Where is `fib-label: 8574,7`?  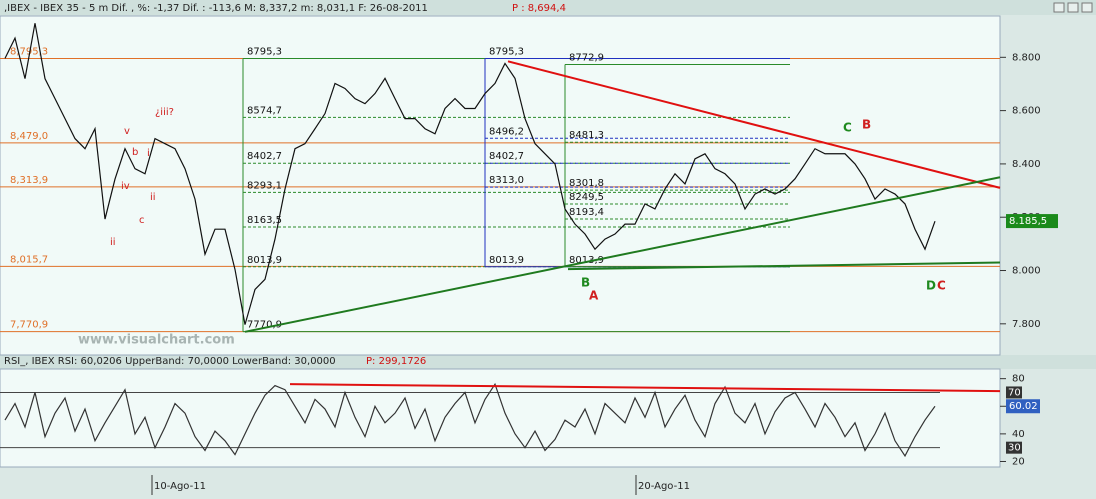
fib-label: 8574,7 is located at coordinates (264, 110).